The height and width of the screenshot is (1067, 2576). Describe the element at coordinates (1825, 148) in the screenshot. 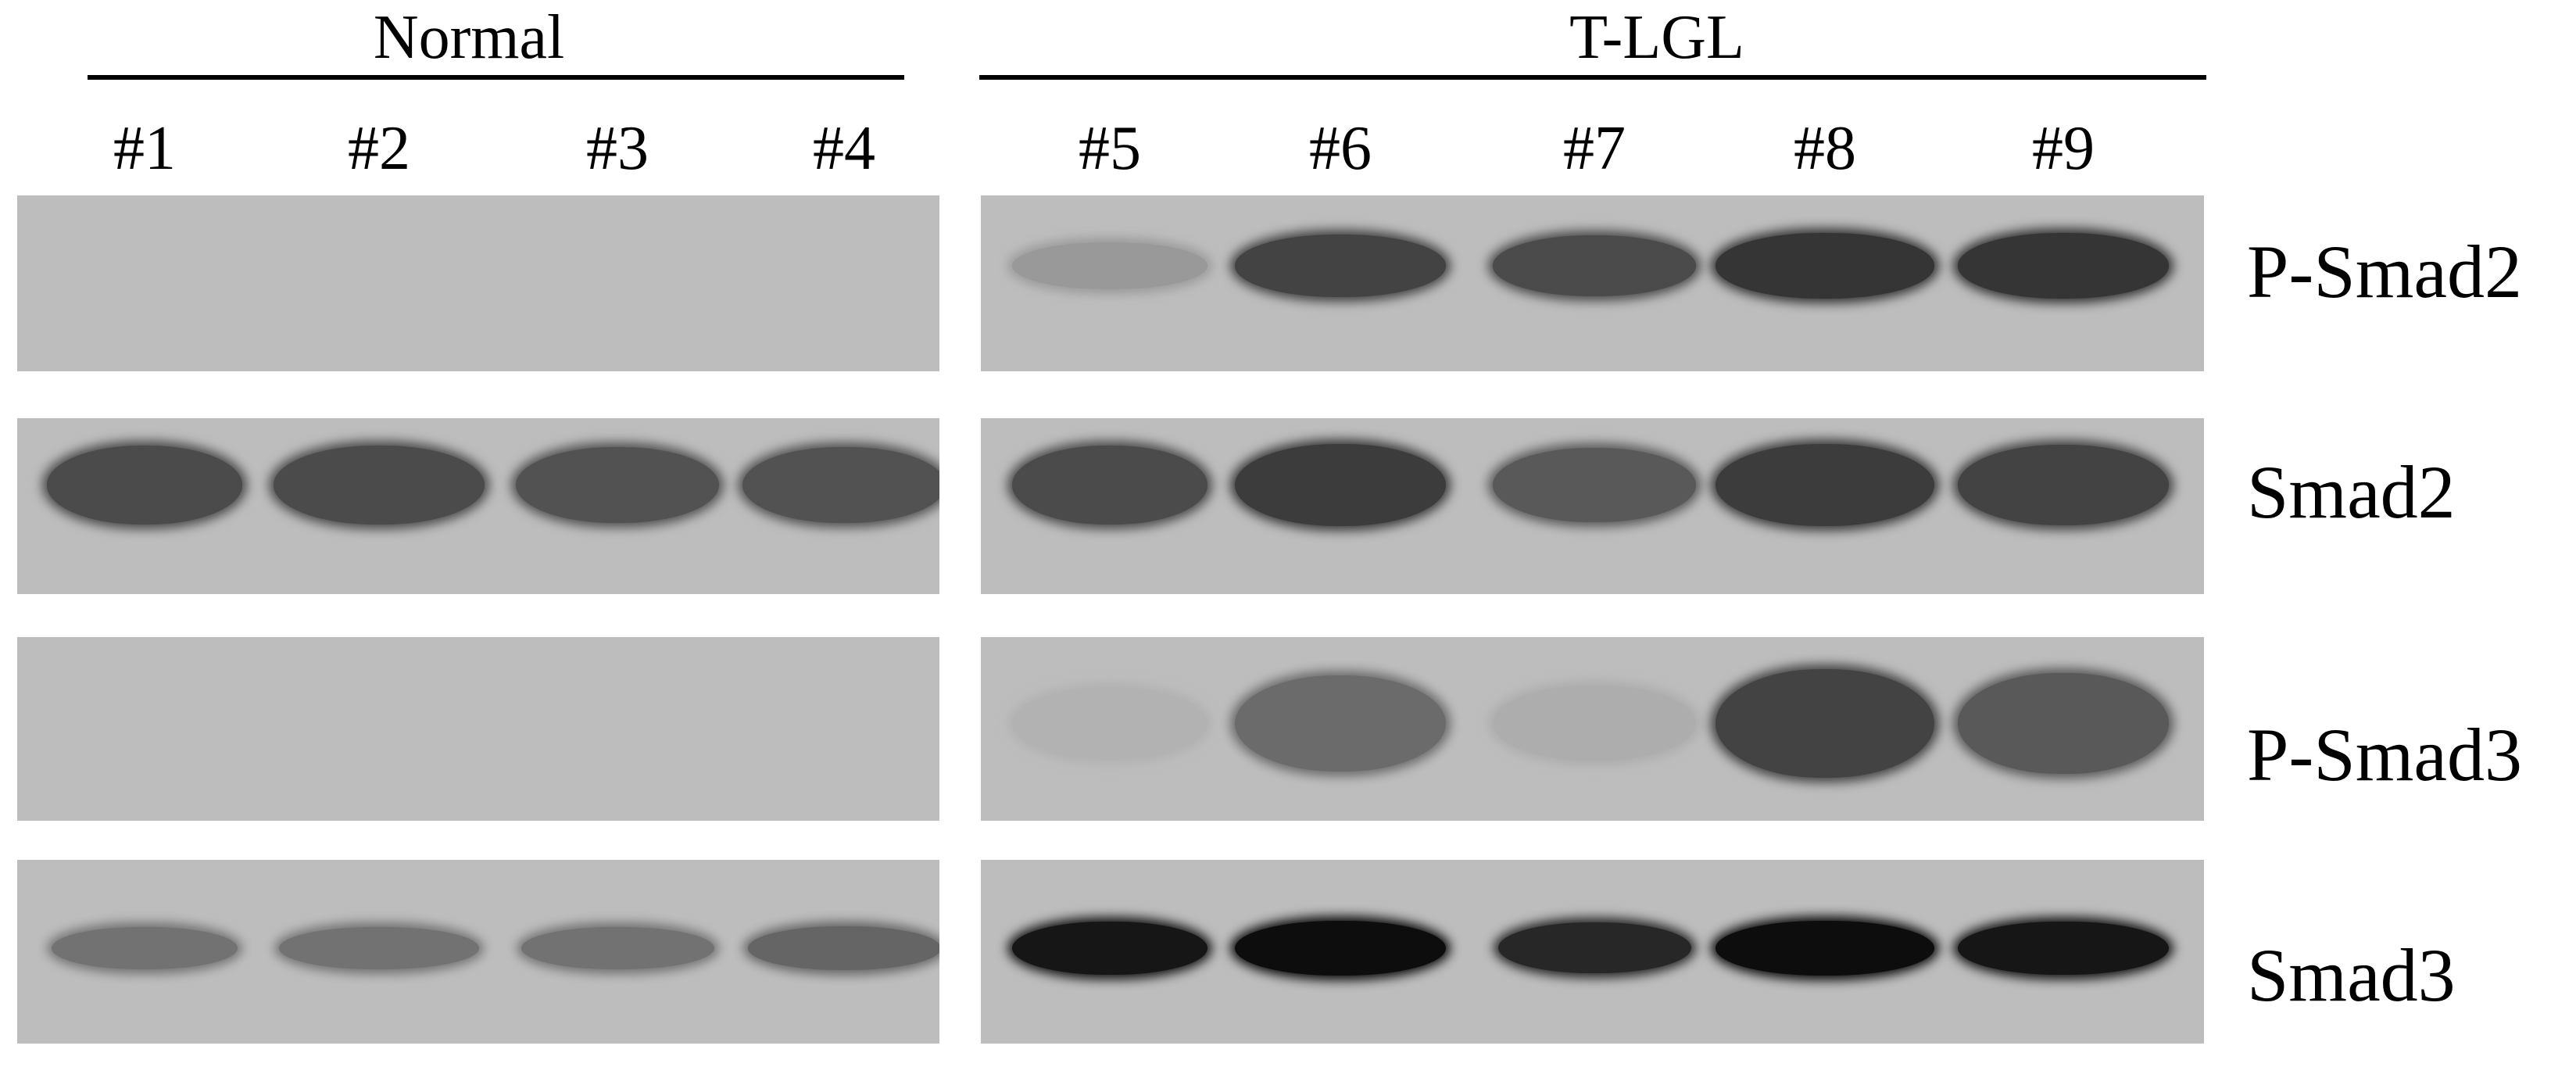

I see `lane-label: #8` at that location.